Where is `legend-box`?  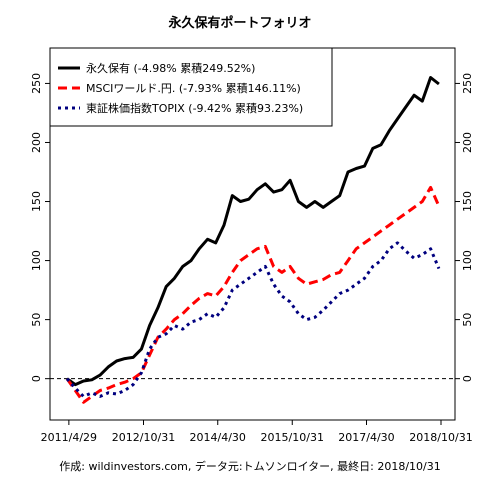
legend-box is located at coordinates (191, 87).